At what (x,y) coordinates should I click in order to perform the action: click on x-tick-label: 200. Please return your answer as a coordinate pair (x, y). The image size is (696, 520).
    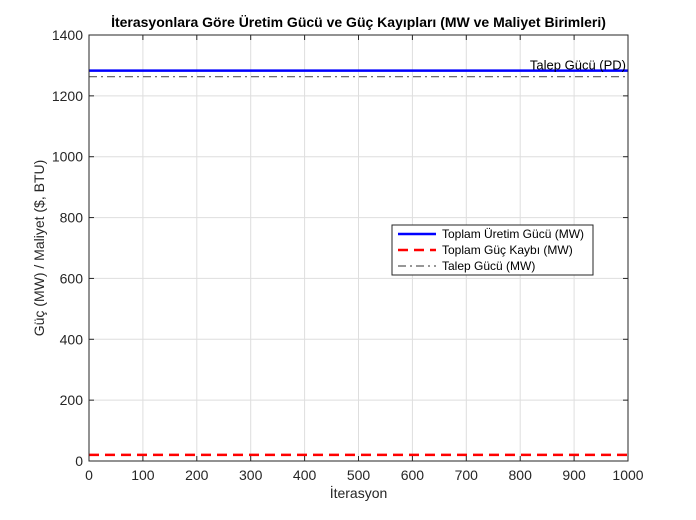
    Looking at the image, I should click on (197, 475).